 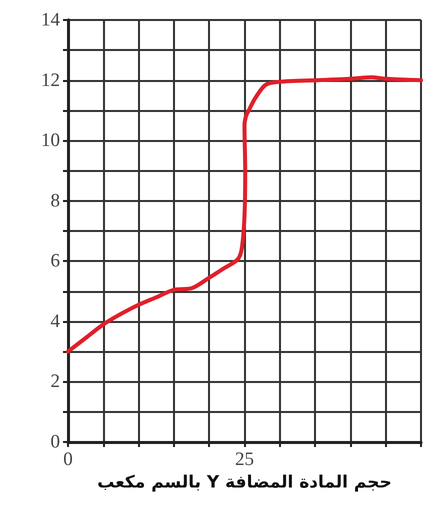 What do you see at coordinates (55, 442) in the screenshot?
I see `y-tick-label: 0` at bounding box center [55, 442].